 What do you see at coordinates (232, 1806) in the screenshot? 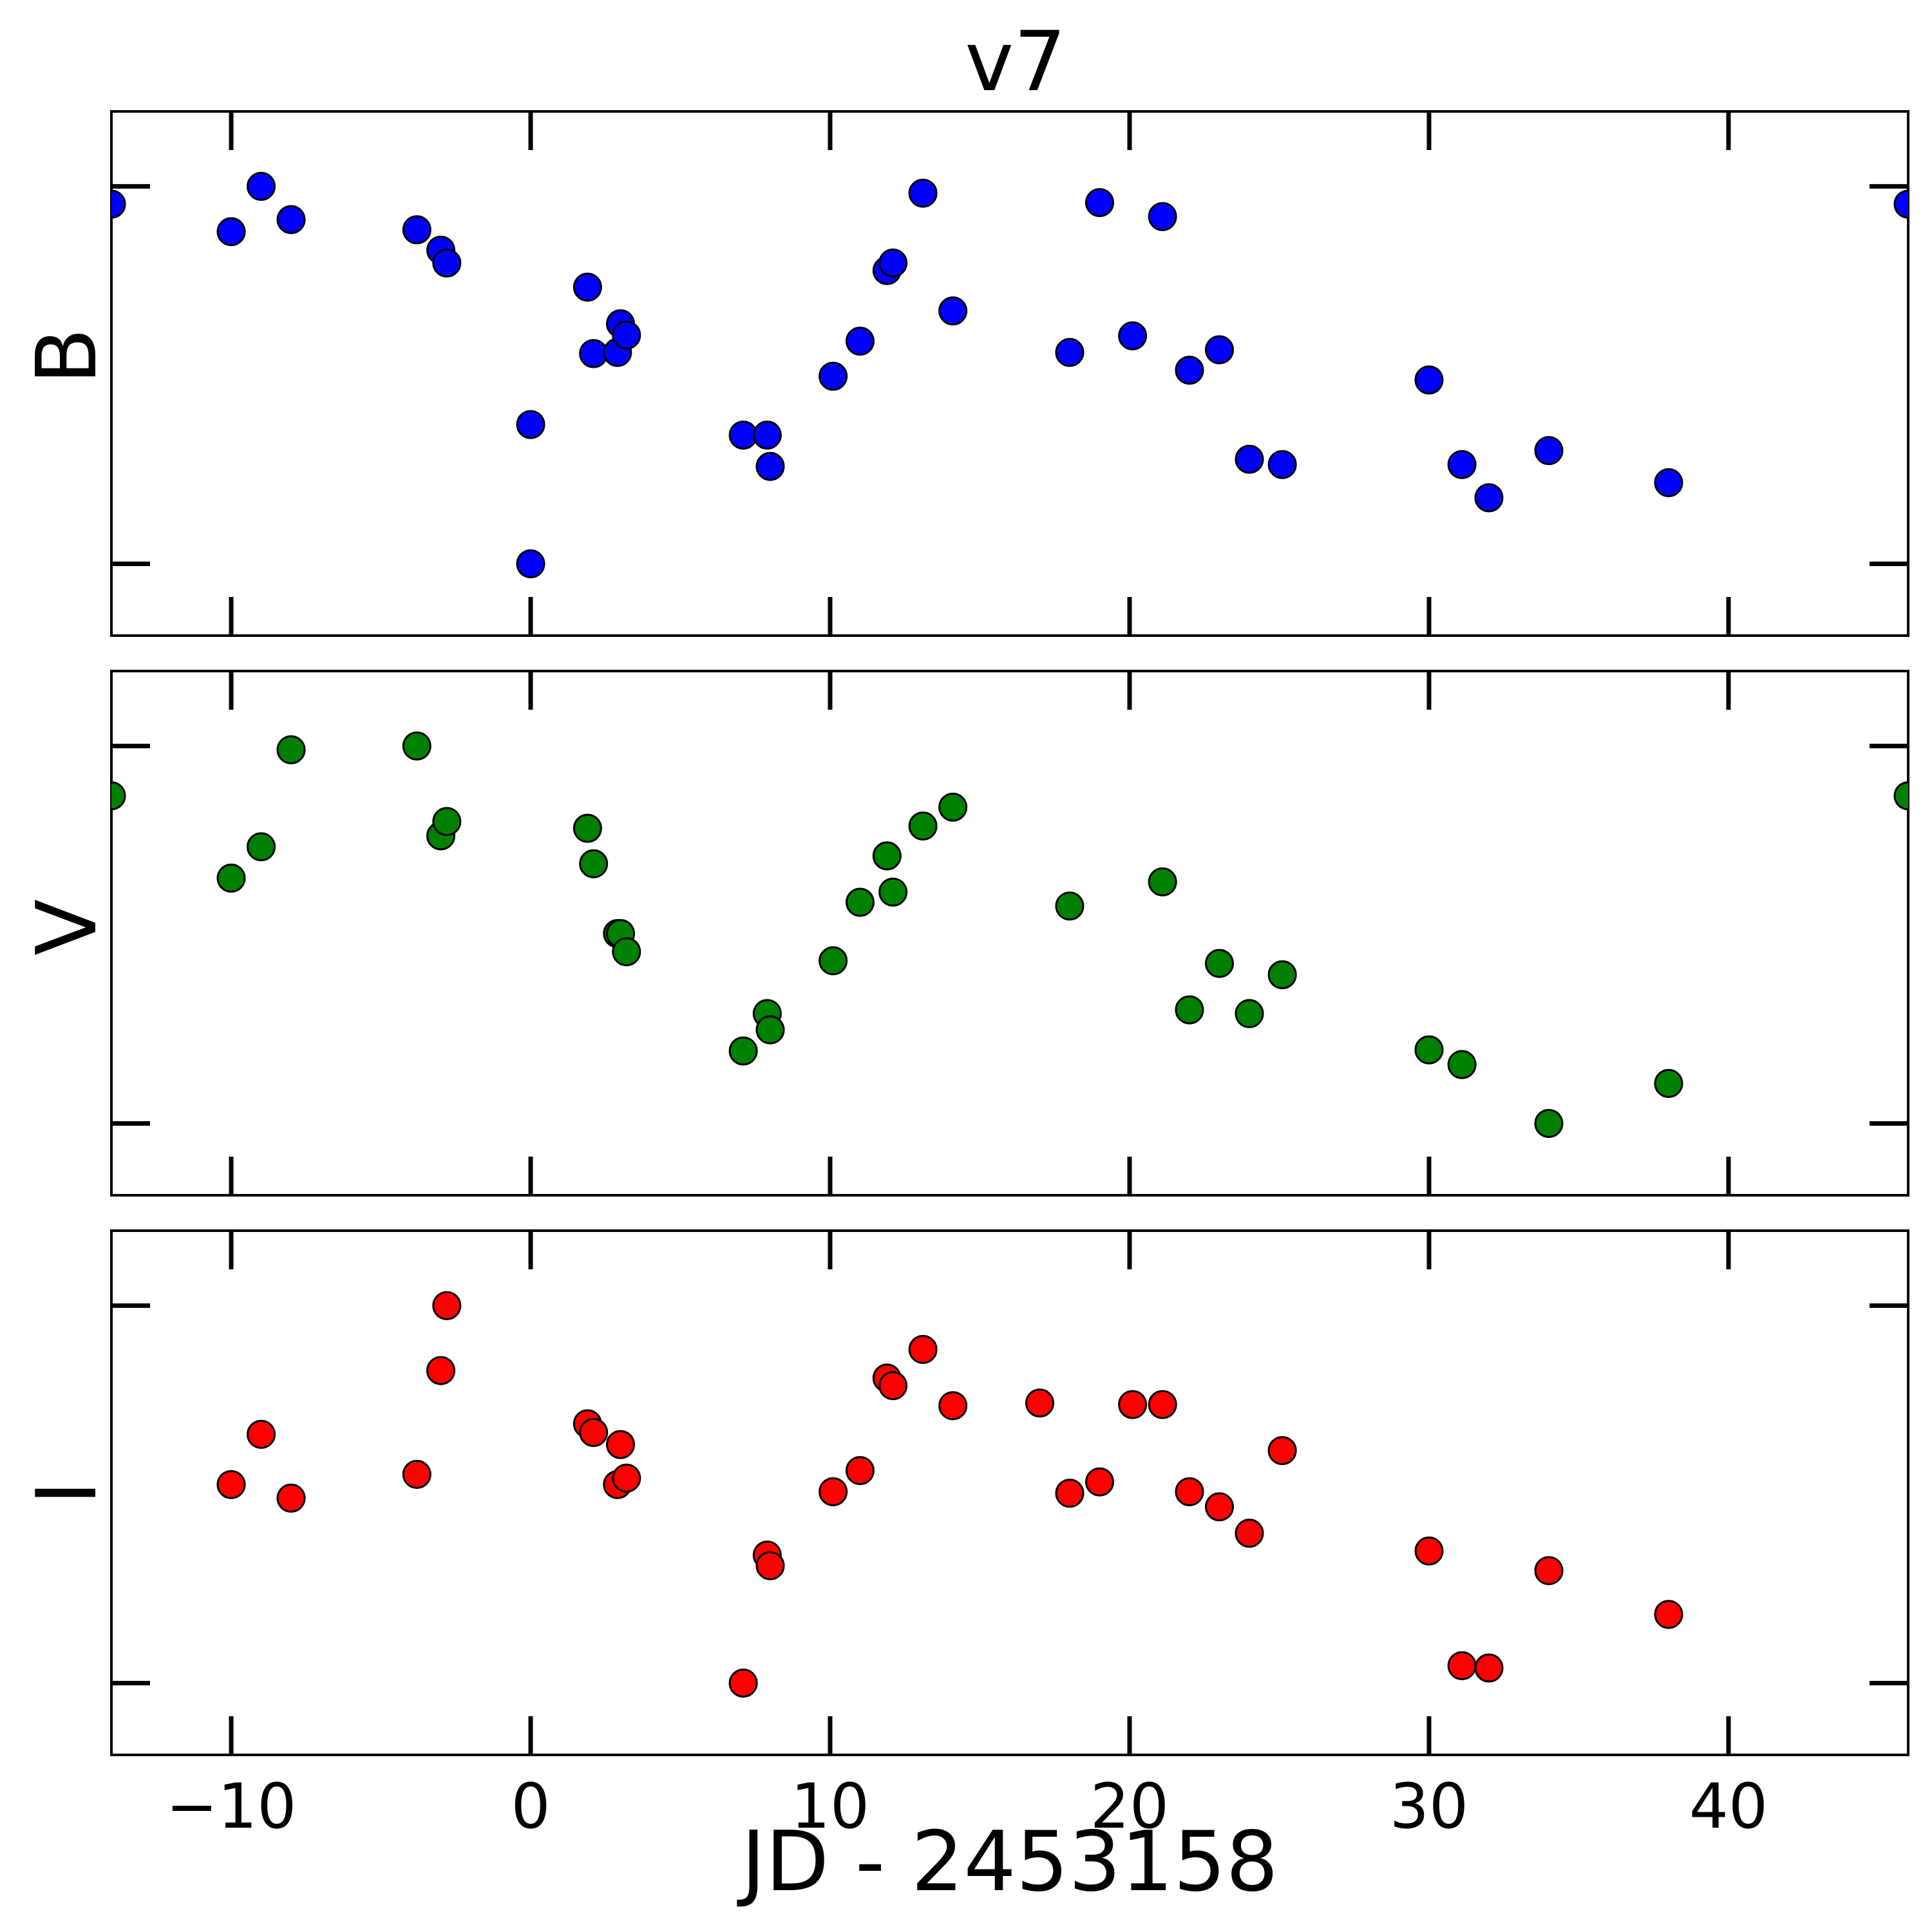
I see `x-tick-label: −10` at bounding box center [232, 1806].